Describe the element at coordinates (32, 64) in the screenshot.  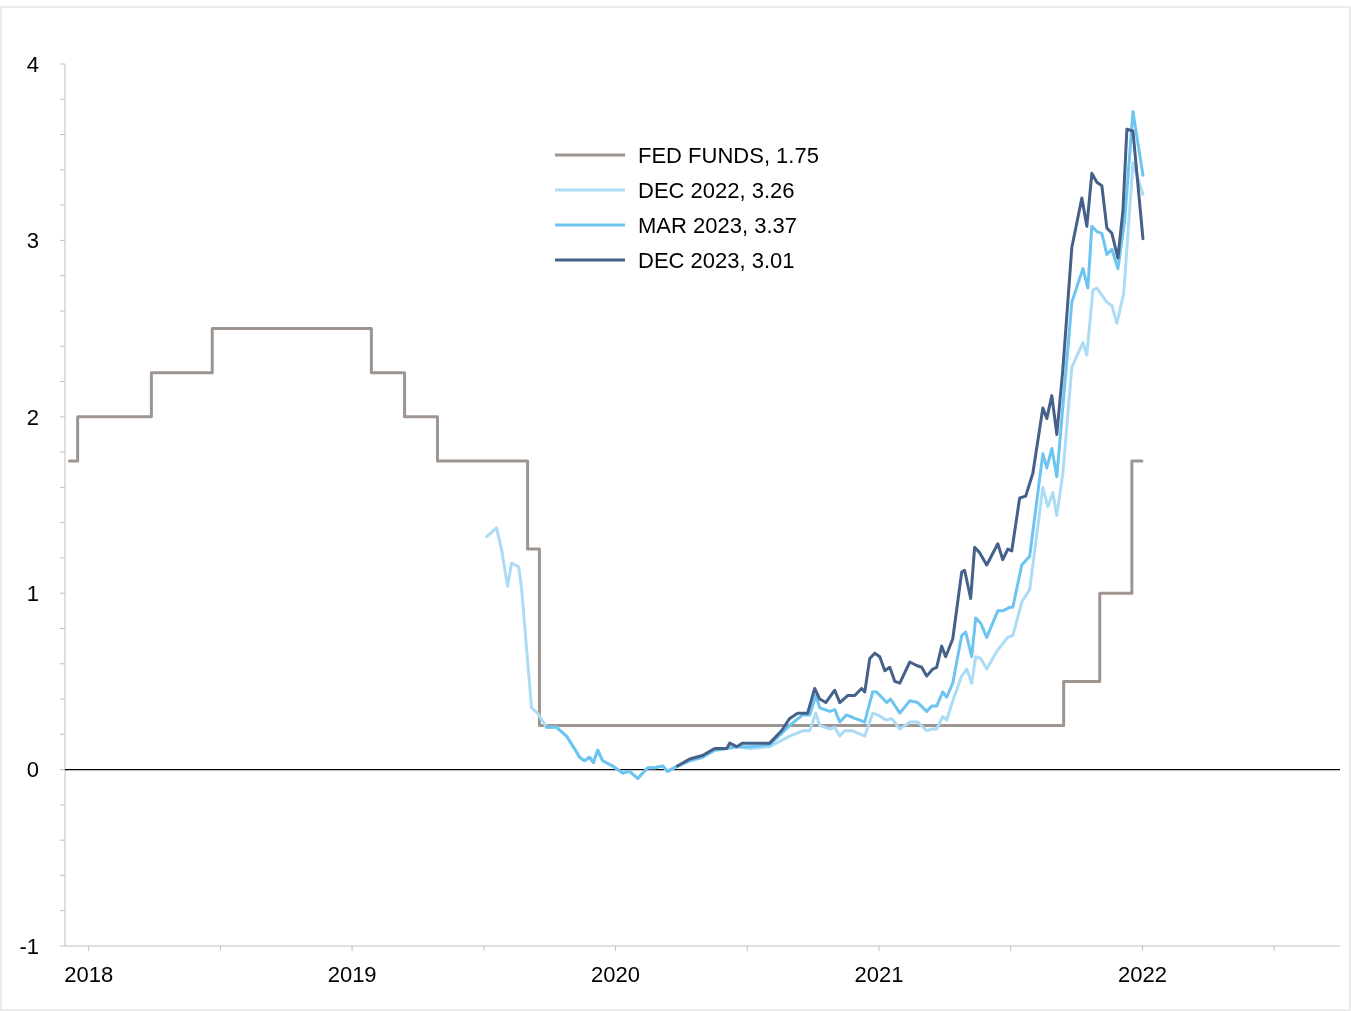
I see `y-tick-label: 4` at that location.